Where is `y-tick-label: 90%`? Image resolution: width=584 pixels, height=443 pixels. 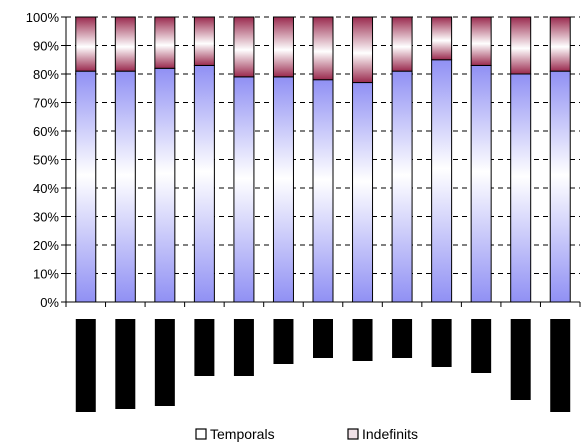
y-tick-label: 90% is located at coordinates (46, 46).